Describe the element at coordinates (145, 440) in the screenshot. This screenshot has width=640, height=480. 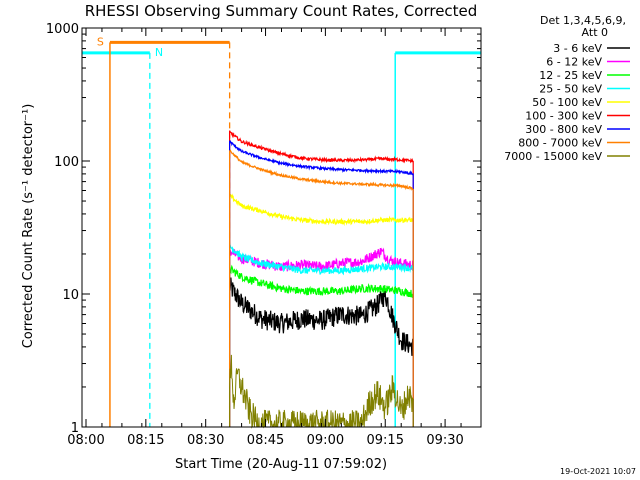
I see `x-tick-label: 08:15` at that location.